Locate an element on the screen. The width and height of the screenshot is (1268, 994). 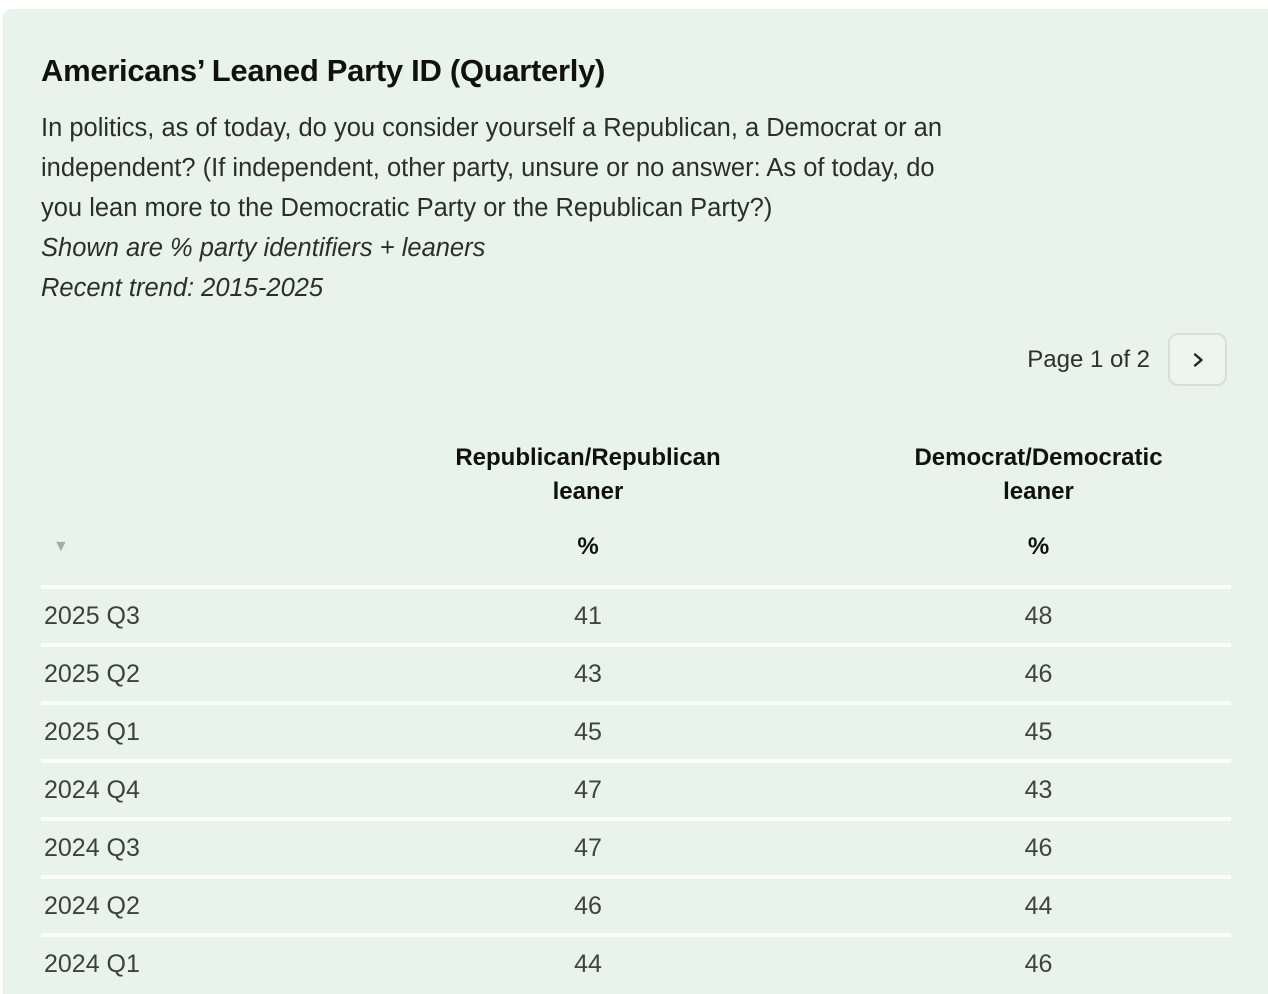
table-row: 2024 Q2 46 44 is located at coordinates (636, 904).